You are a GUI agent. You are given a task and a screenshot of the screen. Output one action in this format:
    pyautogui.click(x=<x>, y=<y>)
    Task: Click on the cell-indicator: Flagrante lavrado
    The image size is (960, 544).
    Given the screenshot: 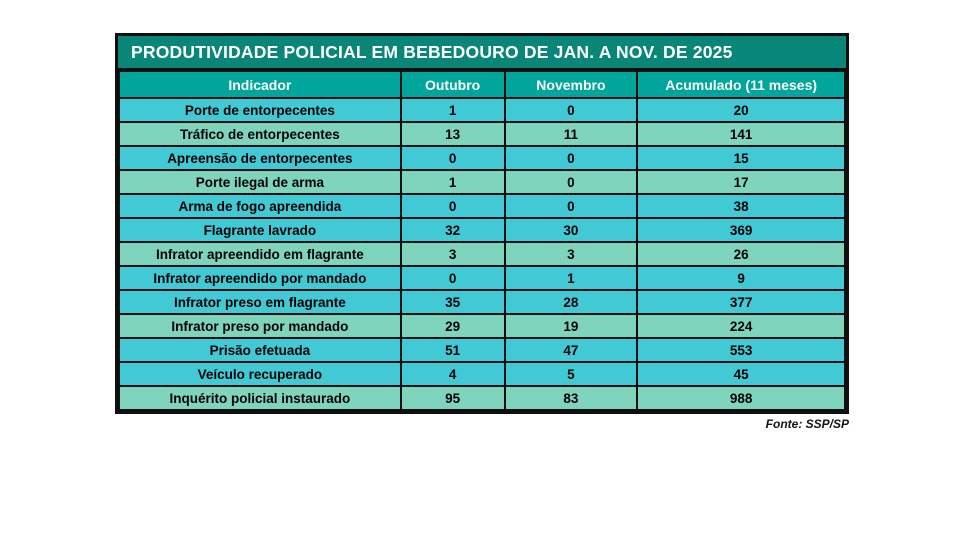 What is the action you would take?
    pyautogui.click(x=260, y=230)
    